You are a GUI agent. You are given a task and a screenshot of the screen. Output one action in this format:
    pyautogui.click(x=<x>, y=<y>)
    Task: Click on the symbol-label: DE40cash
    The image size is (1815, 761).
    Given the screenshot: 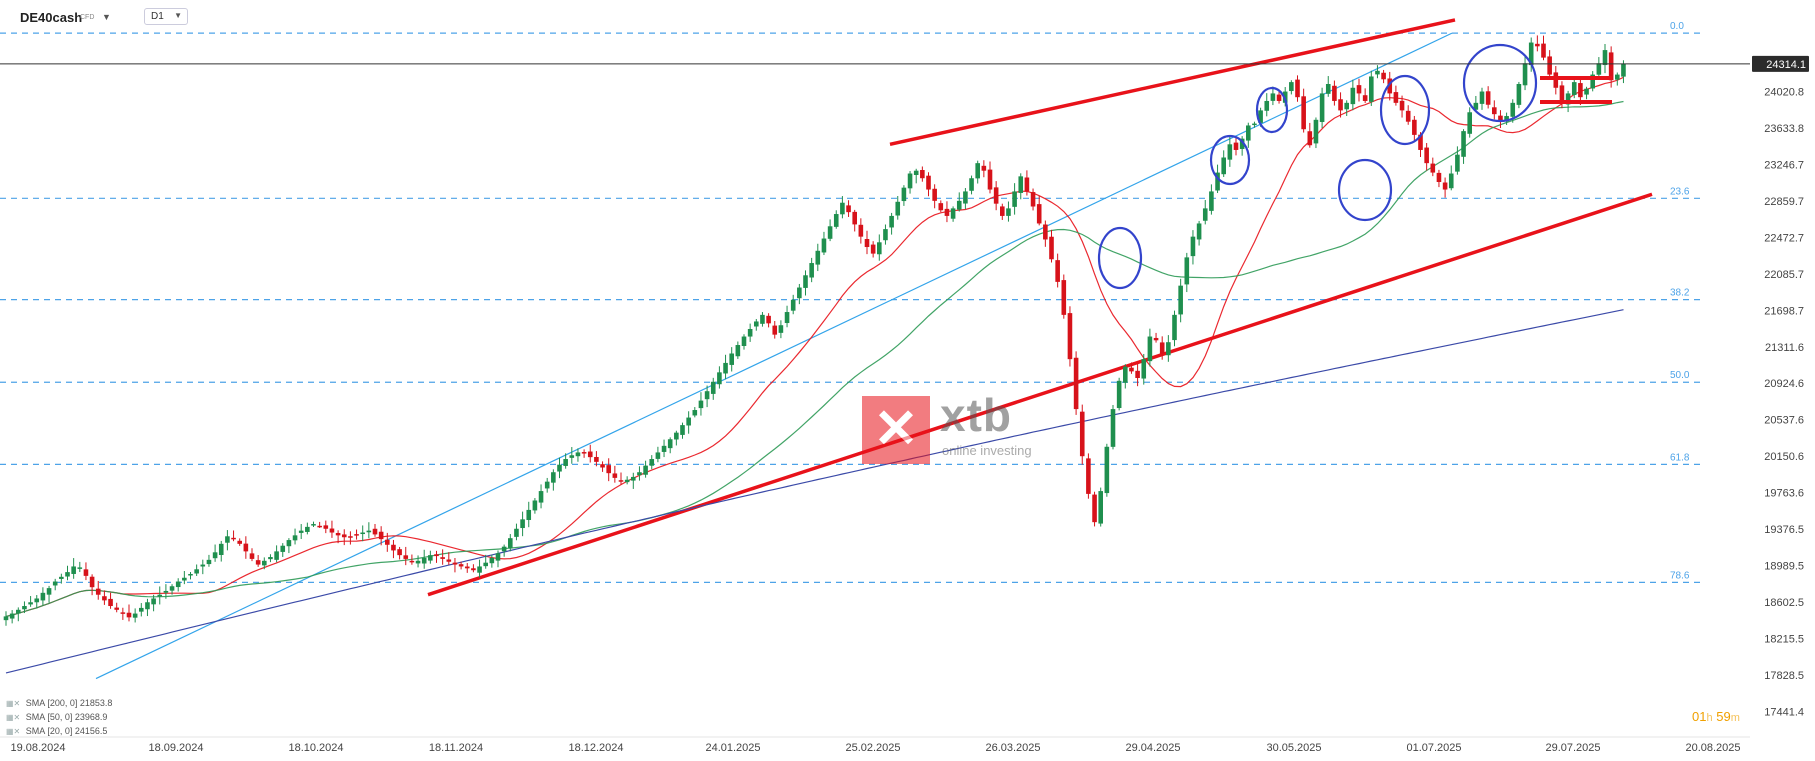 What is the action you would take?
    pyautogui.click(x=51, y=17)
    